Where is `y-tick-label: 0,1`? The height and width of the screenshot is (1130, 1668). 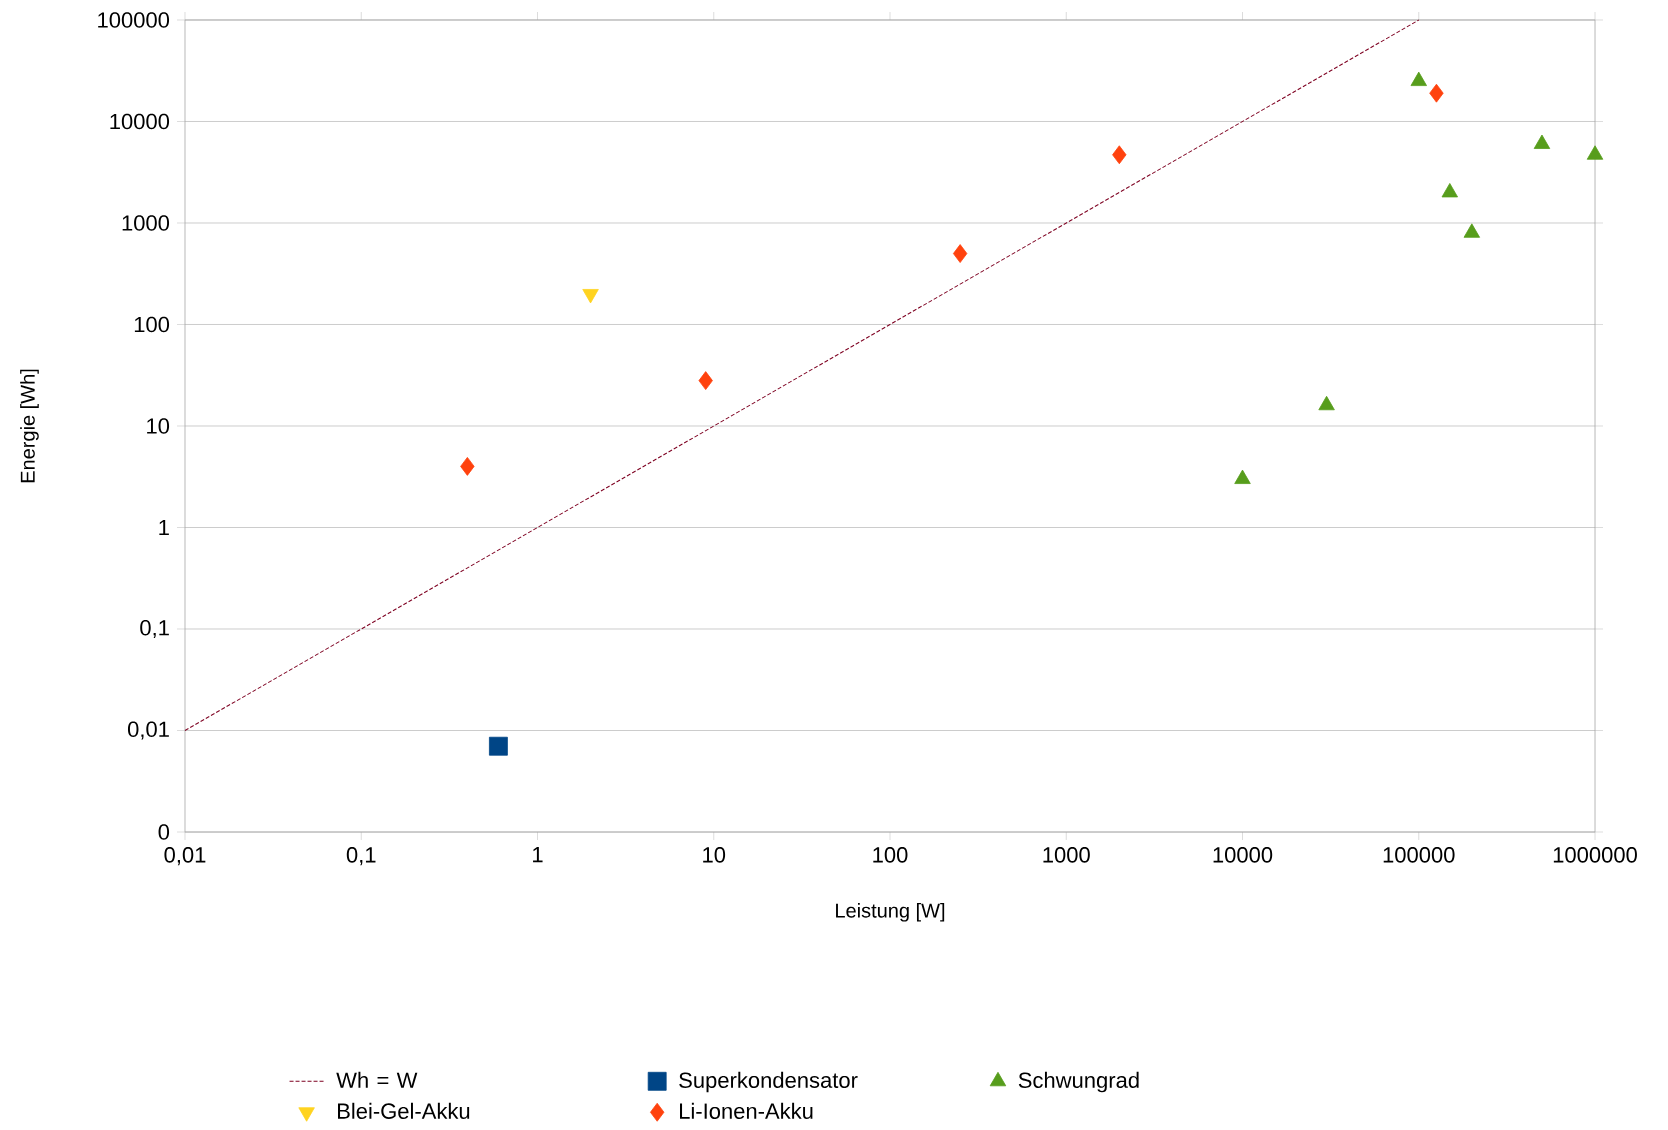 y-tick-label: 0,1 is located at coordinates (154, 629).